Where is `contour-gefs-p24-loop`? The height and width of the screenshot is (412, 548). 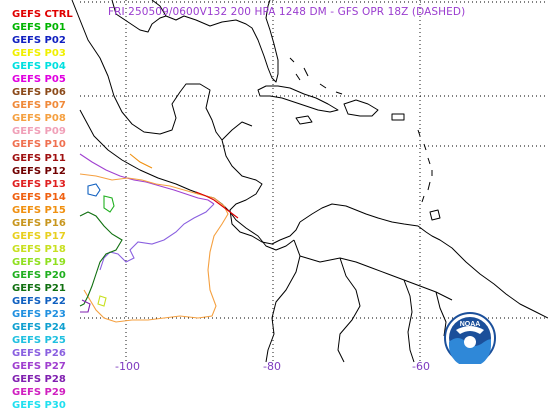 contour-gefs-p24-loop is located at coordinates (94, 190).